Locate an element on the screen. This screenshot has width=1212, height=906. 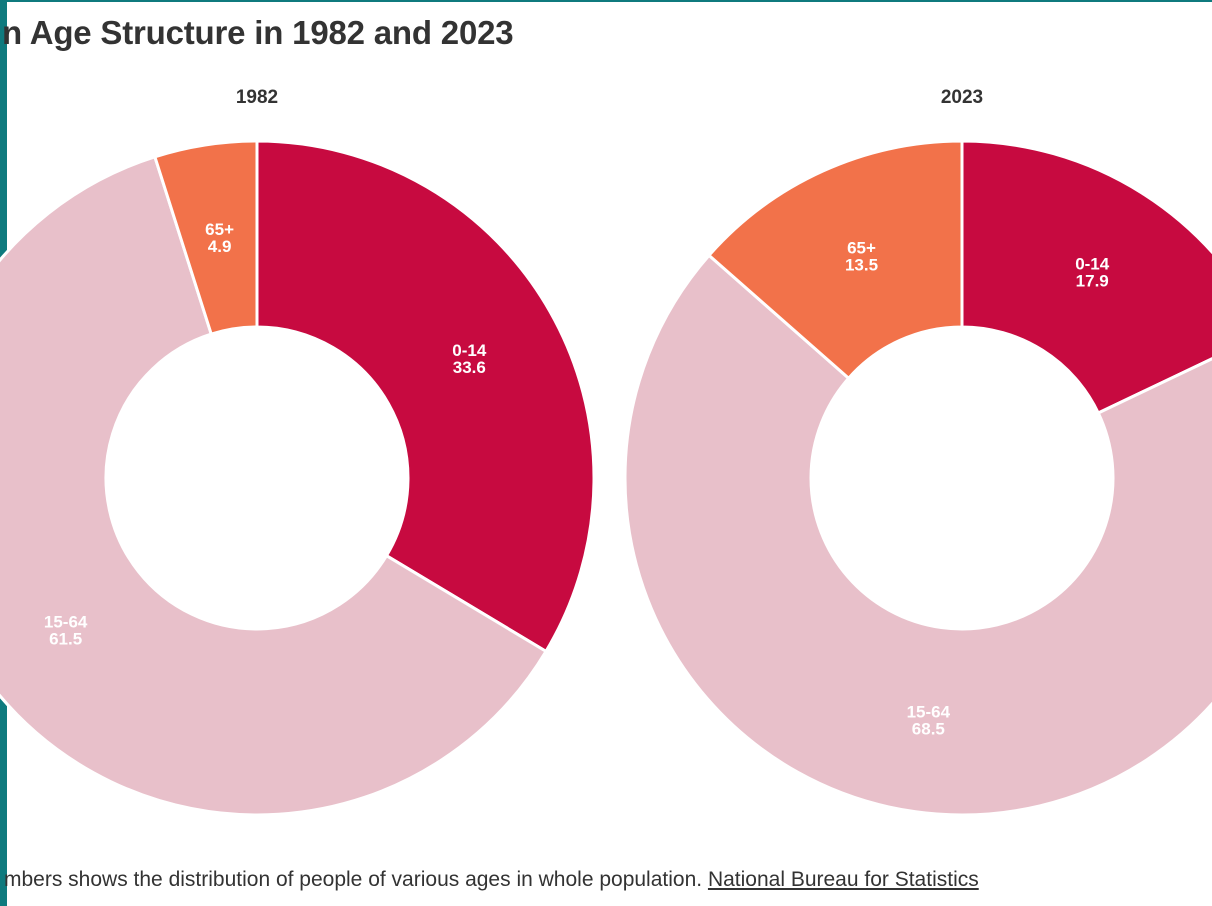
slice-label-1982-15-64: 15-64 61.5 is located at coordinates (66, 630).